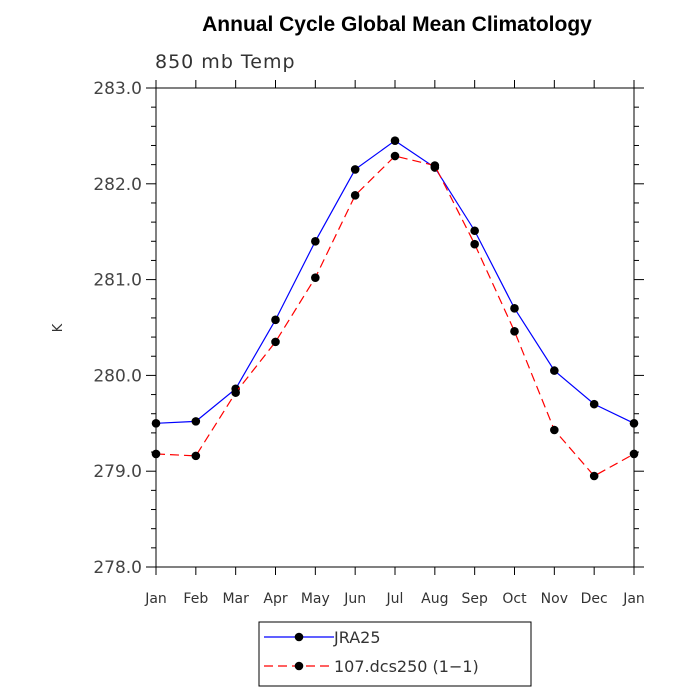 This screenshot has height=700, width=700. What do you see at coordinates (315, 599) in the screenshot?
I see `x-tick-label: May` at bounding box center [315, 599].